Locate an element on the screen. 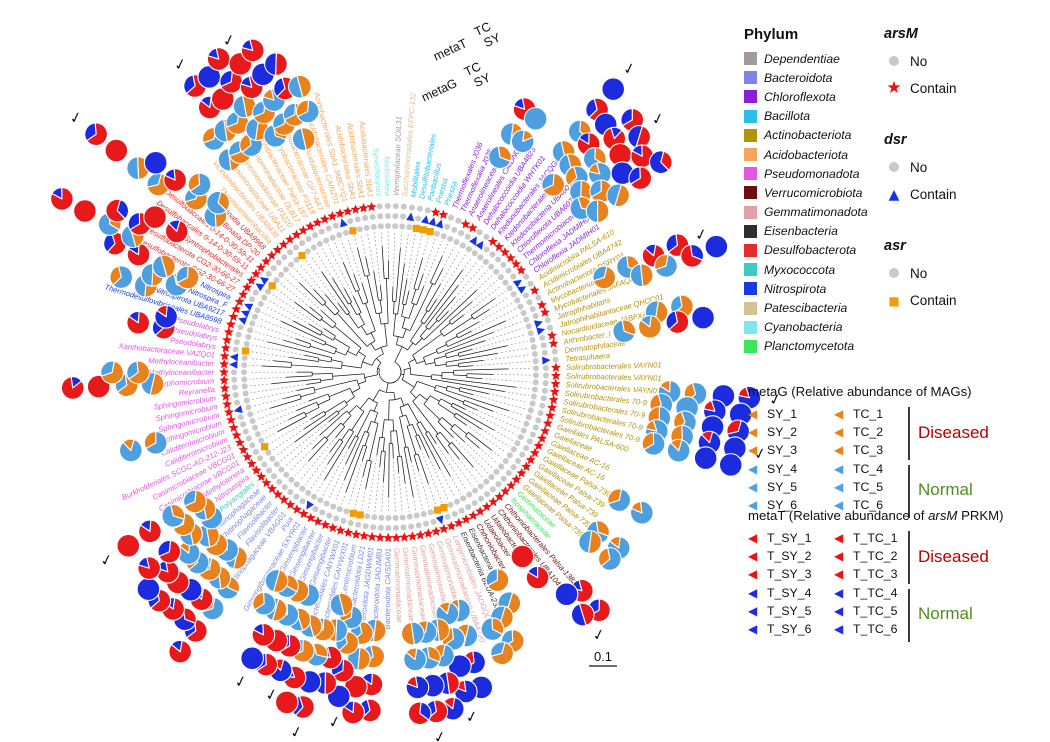 The width and height of the screenshot is (1050, 742). phylum-name-label: Nitrospirota is located at coordinates (795, 288).